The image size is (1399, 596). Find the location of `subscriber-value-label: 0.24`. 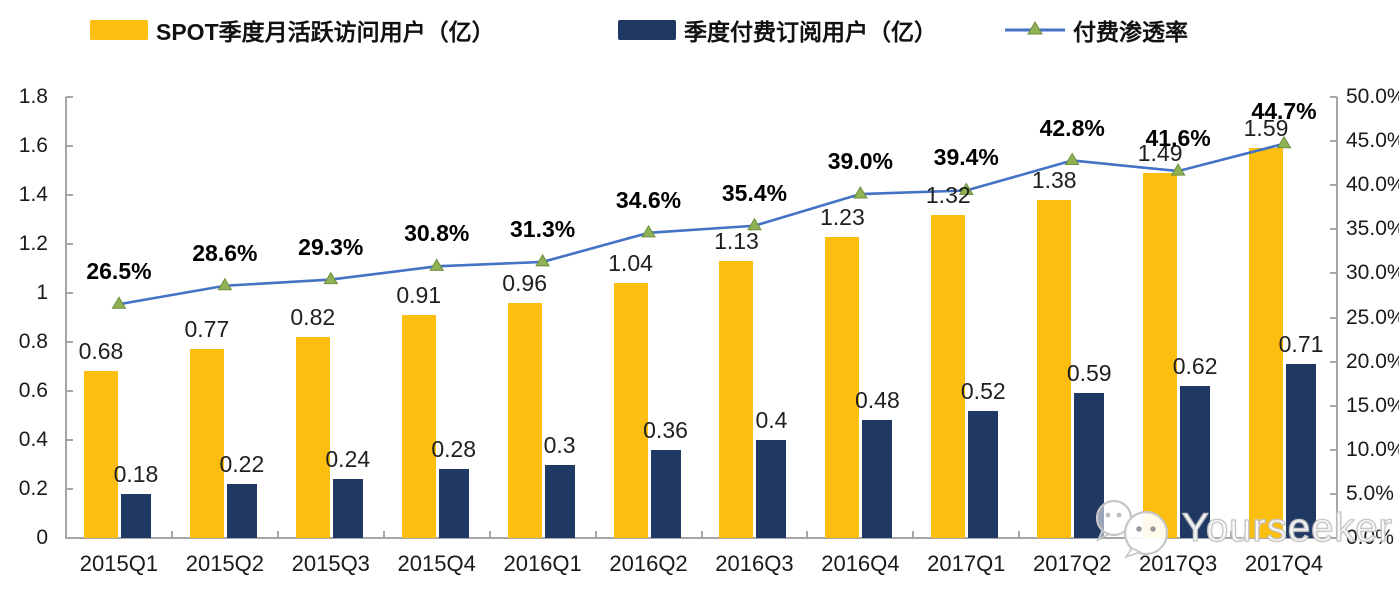

subscriber-value-label: 0.24 is located at coordinates (348, 459).